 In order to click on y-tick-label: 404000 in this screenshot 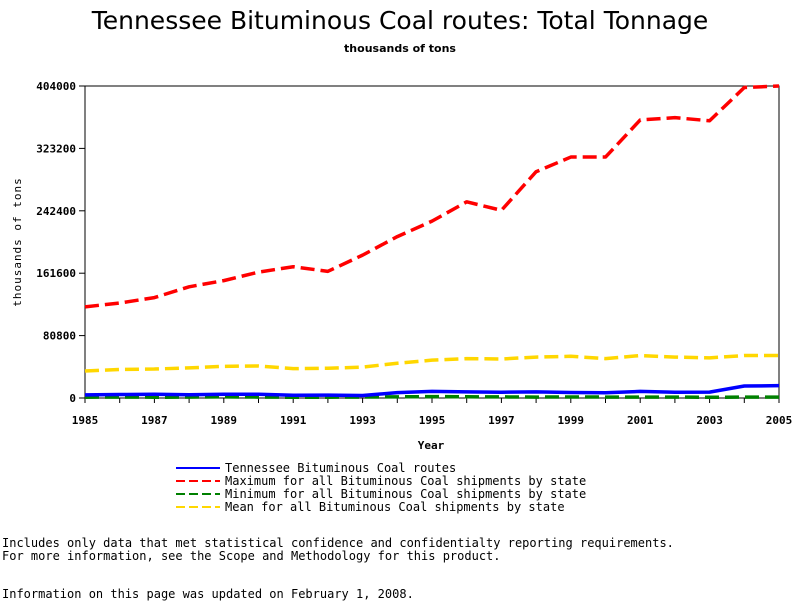, I will do `click(56, 86)`.